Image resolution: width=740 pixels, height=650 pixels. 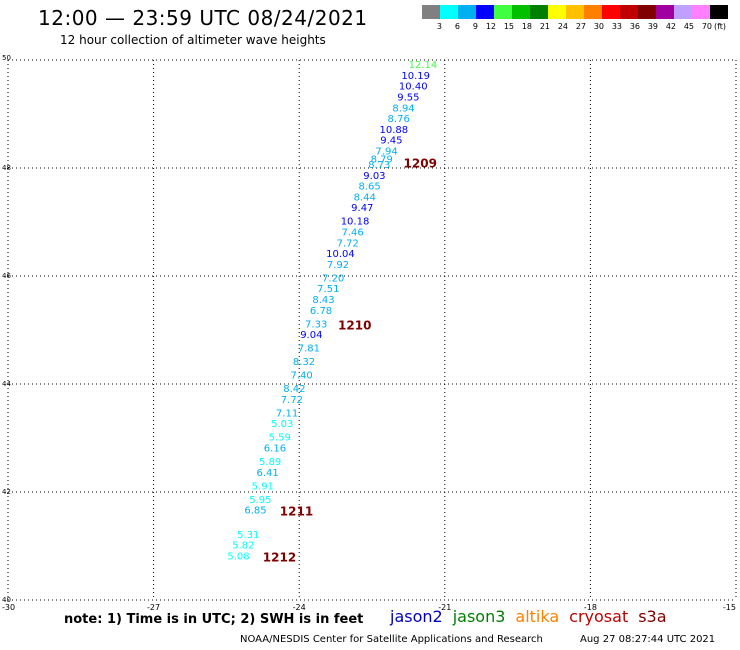 What do you see at coordinates (275, 449) in the screenshot?
I see `wave-height-value: 6.16` at bounding box center [275, 449].